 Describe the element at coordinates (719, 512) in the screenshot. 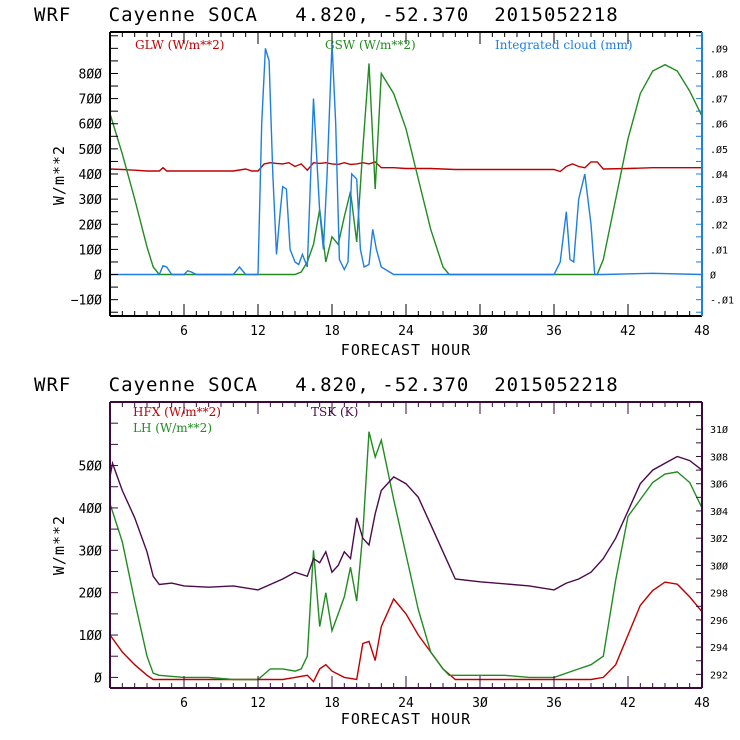

I see `bottom-y2-tick-label: 3Ø4` at that location.